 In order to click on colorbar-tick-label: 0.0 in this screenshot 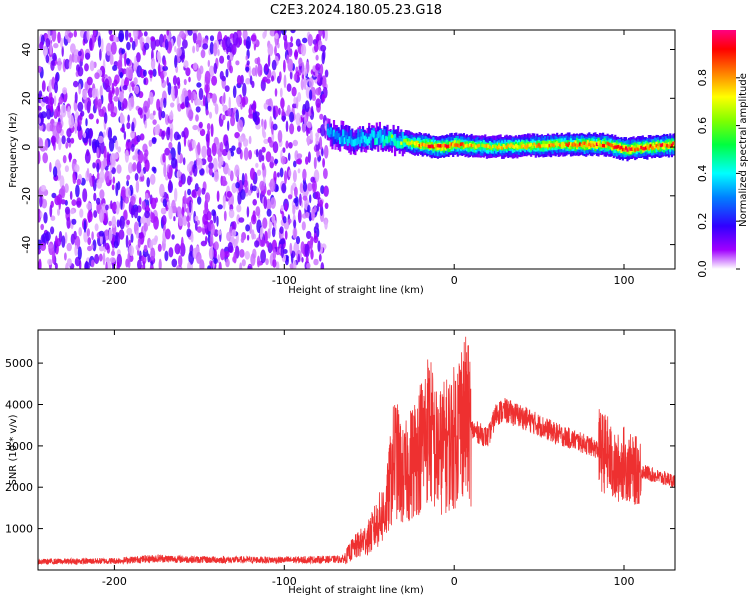, I will do `click(702, 269)`.